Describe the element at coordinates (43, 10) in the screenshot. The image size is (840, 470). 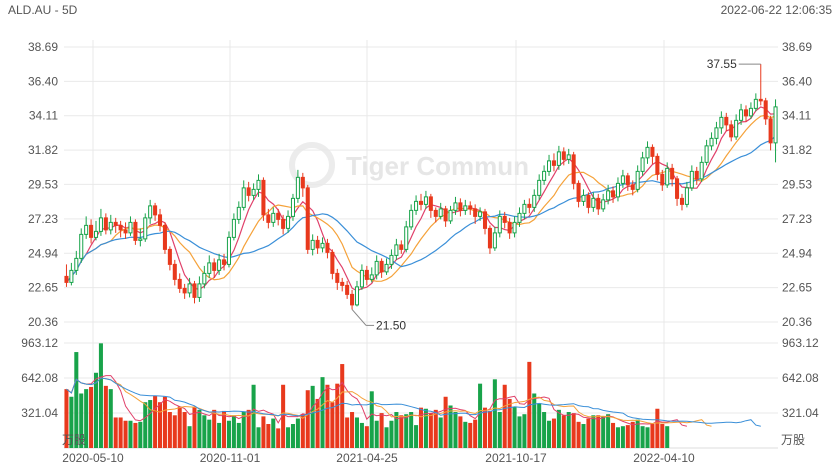
I see `symbol-label: ALD.AU - 5D` at that location.